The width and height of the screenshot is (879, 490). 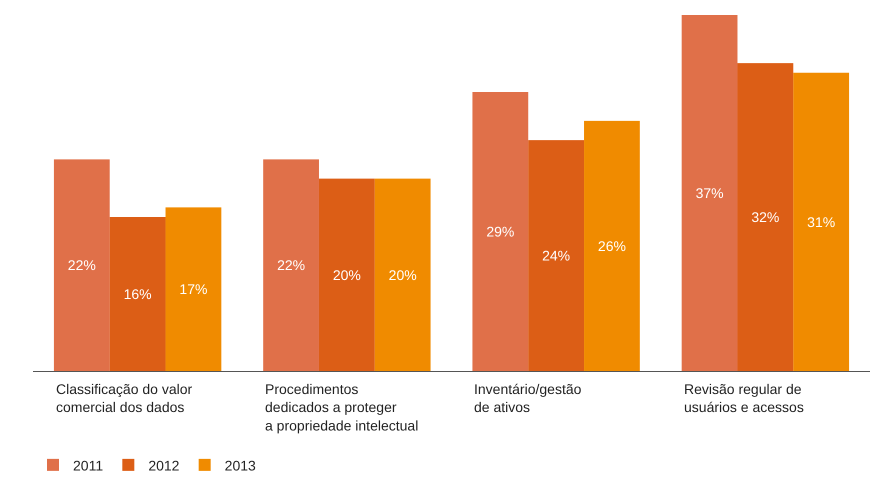 I want to click on data-label: 17%, so click(x=193, y=289).